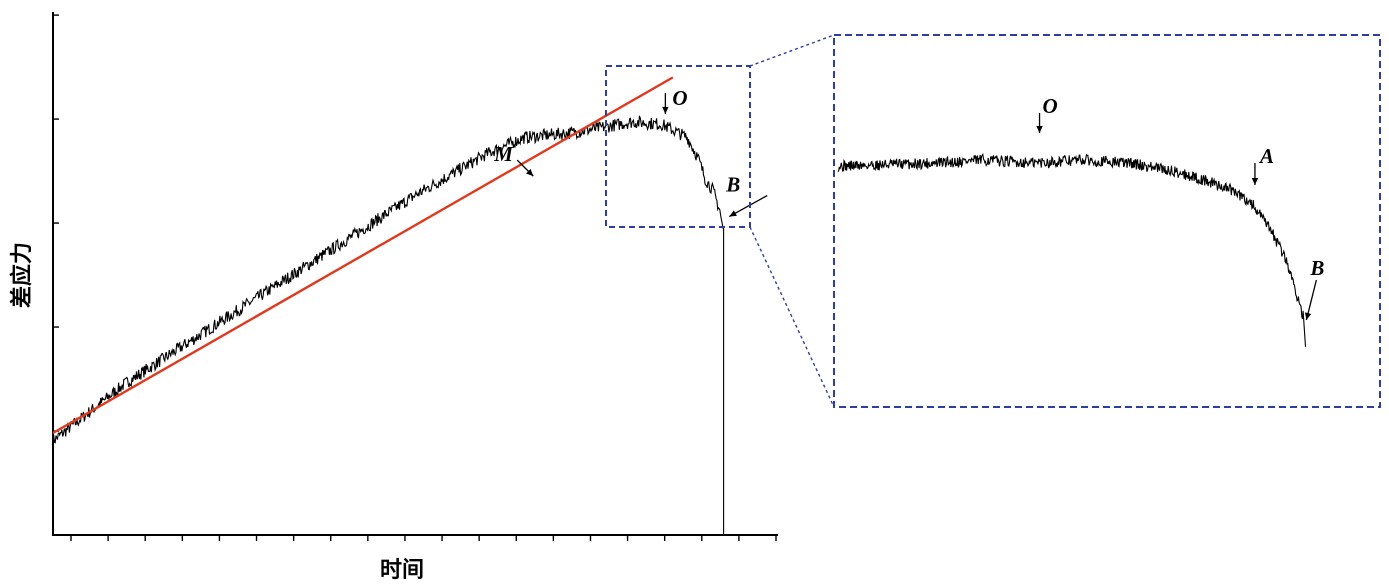 This screenshot has height=586, width=1389. I want to click on inset-label-O: O, so click(1050, 106).